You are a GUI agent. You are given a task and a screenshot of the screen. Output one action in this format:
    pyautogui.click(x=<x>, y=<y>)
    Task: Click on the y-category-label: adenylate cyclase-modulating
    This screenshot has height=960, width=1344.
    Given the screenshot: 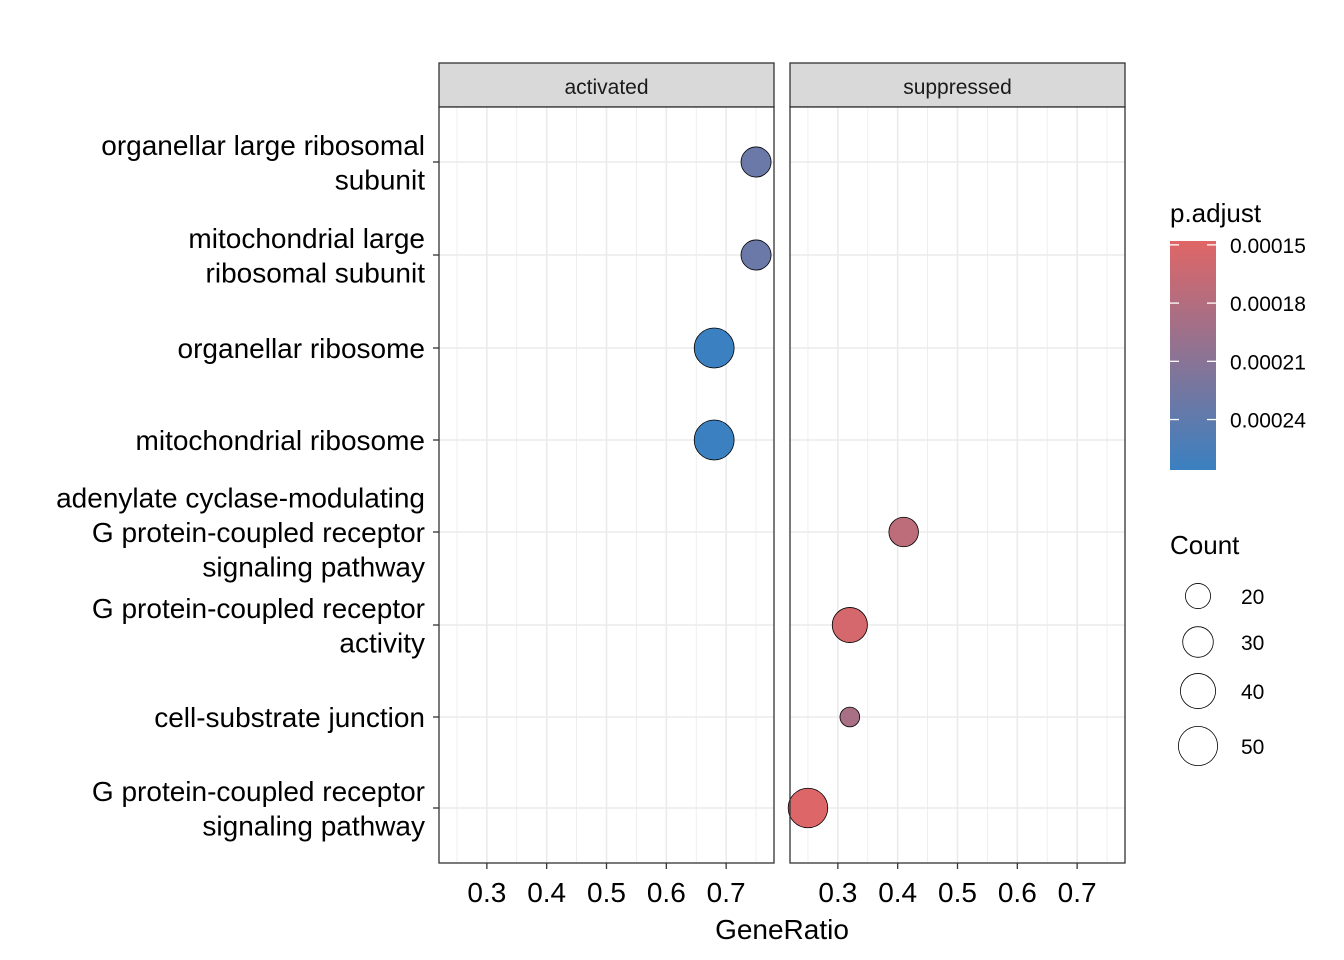 What is the action you would take?
    pyautogui.click(x=240, y=498)
    